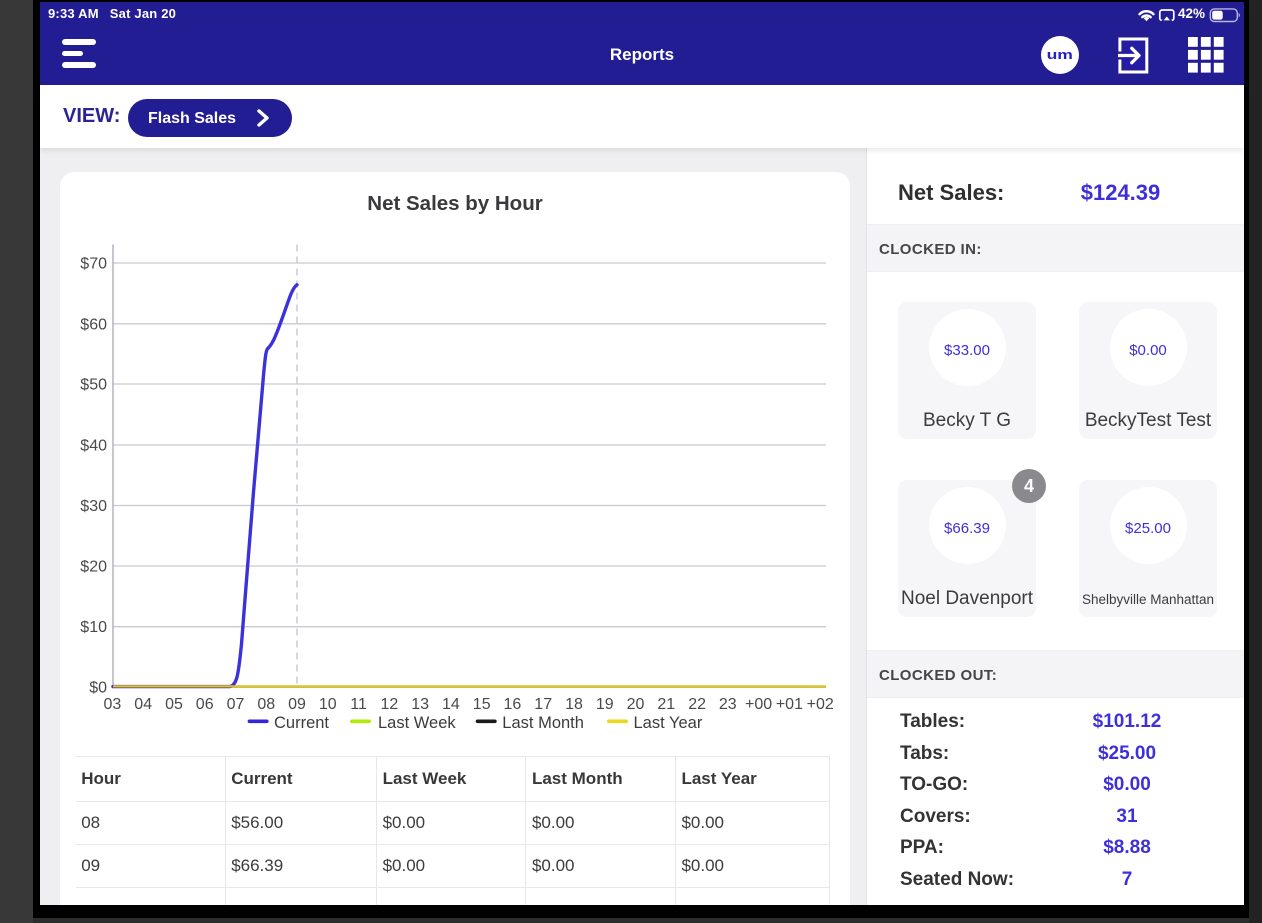 This screenshot has width=1262, height=923. Describe the element at coordinates (697, 704) in the screenshot. I see `svg-text: 22` at that location.